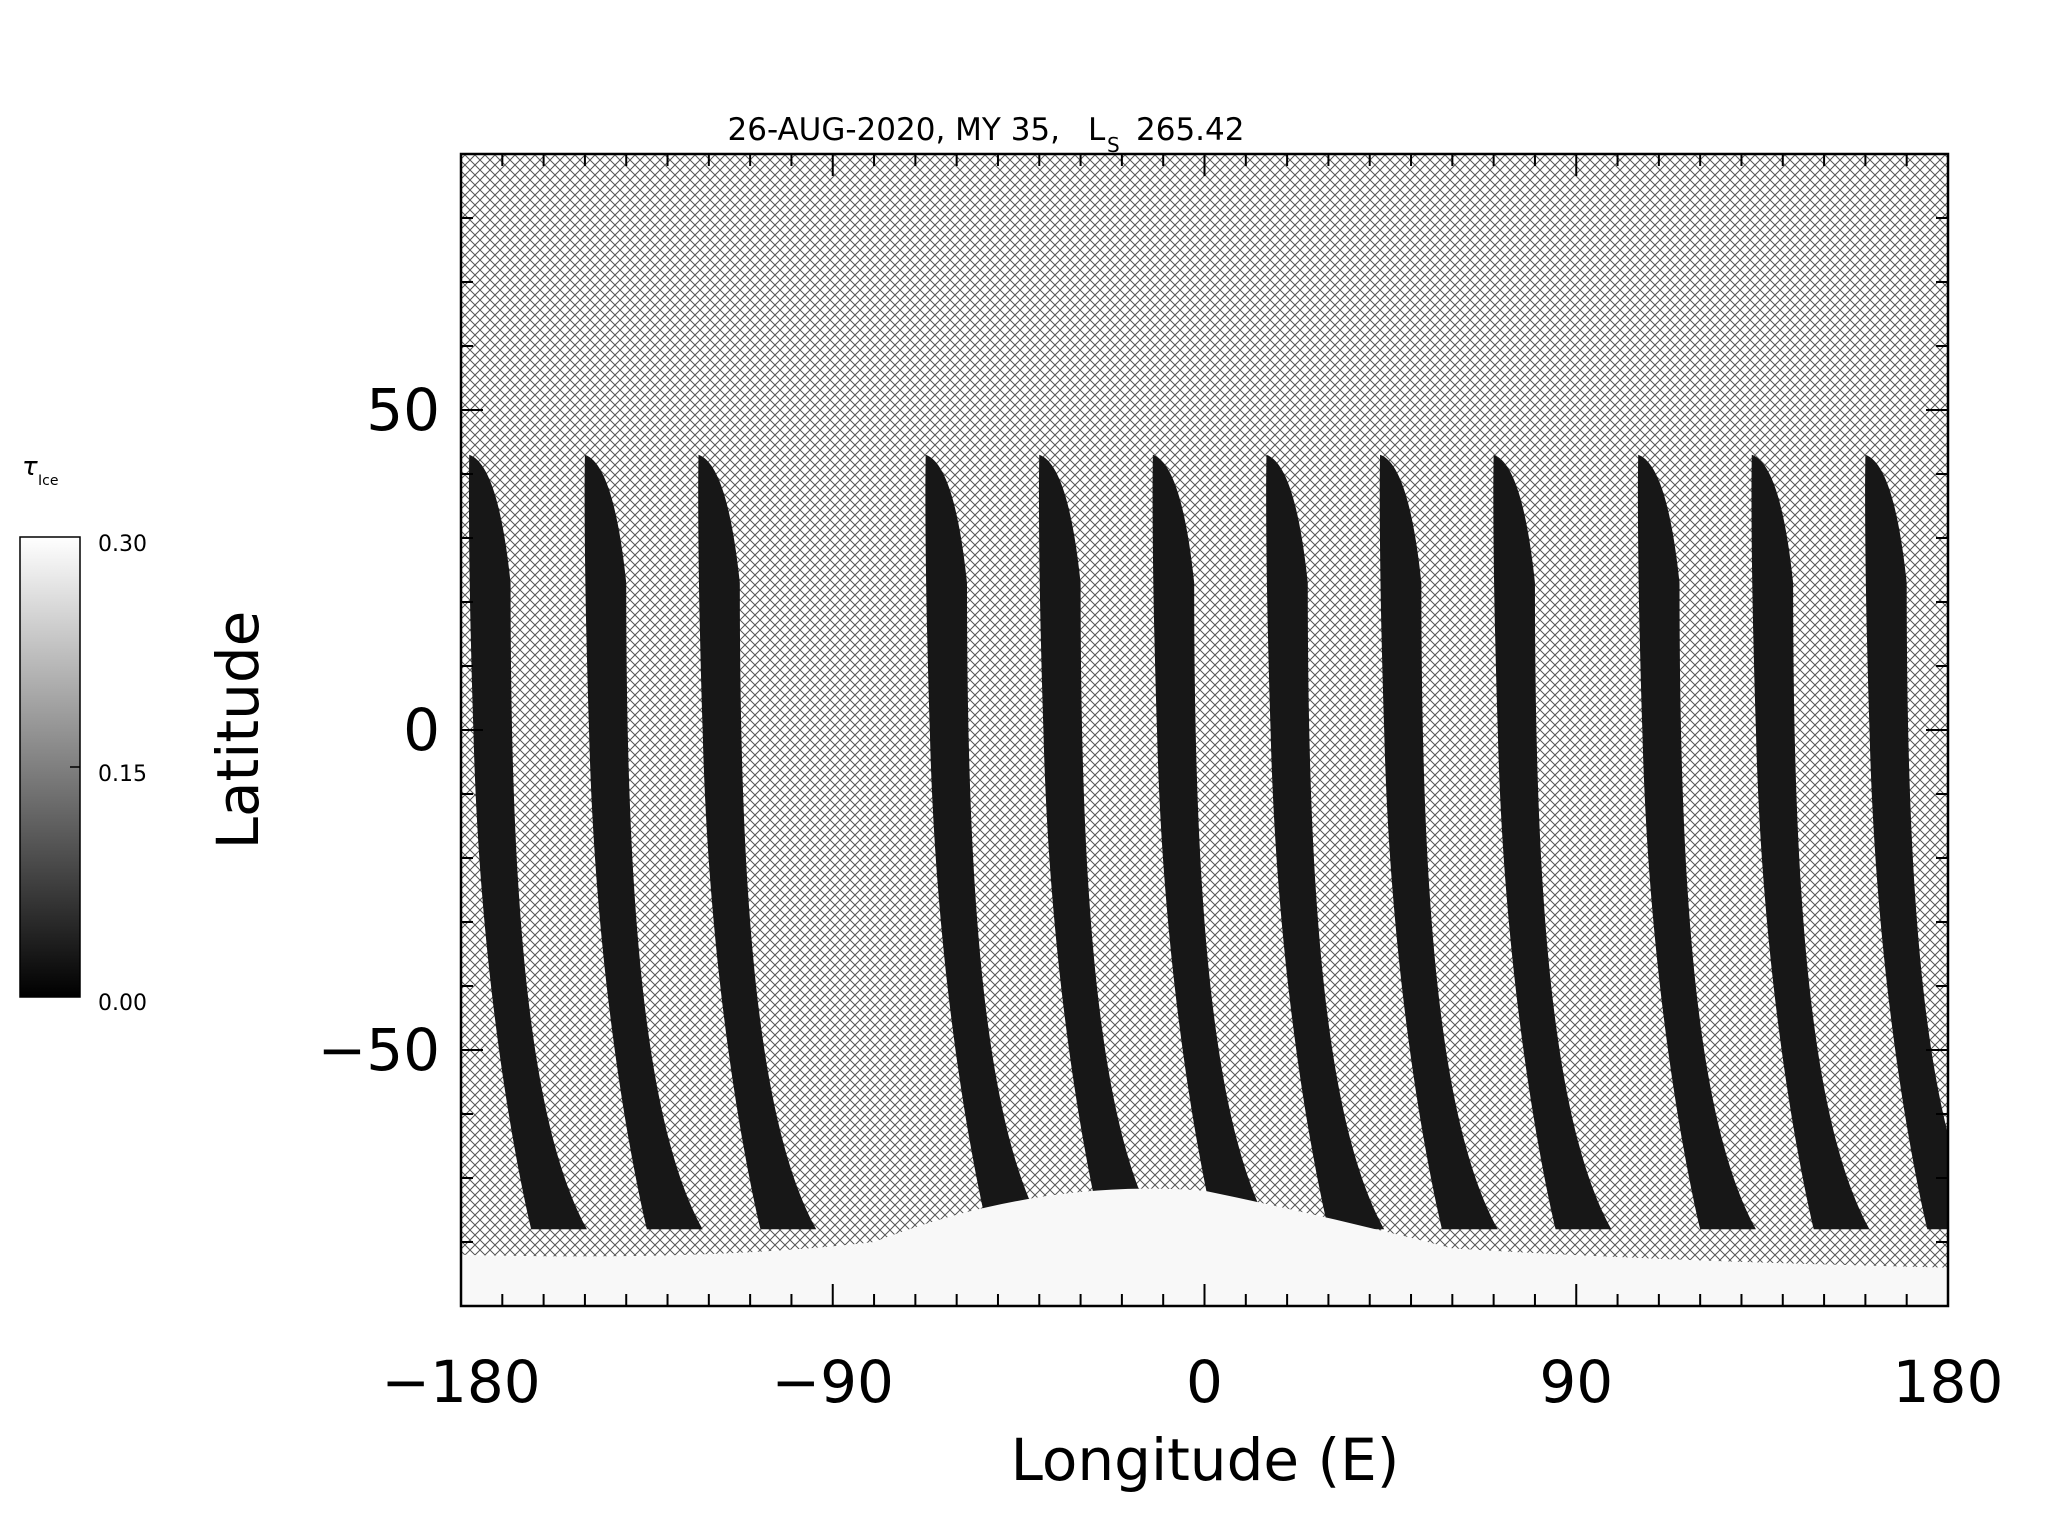 The image size is (2048, 1536). What do you see at coordinates (238, 730) in the screenshot?
I see `y-axis-label: Latitude` at bounding box center [238, 730].